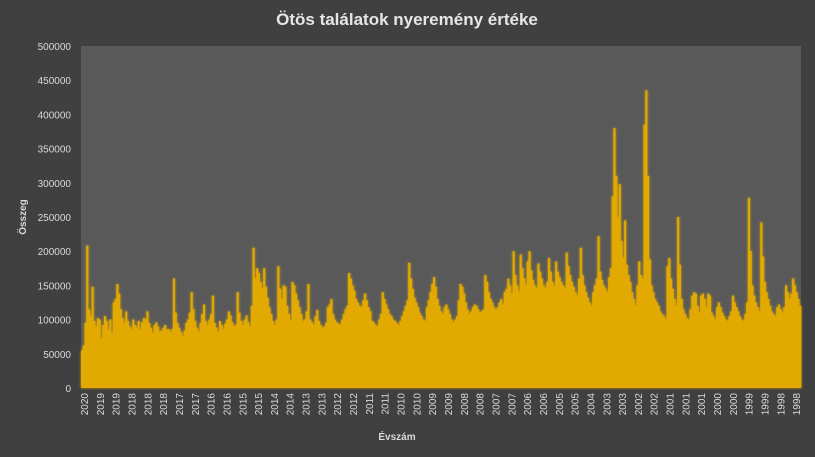 The width and height of the screenshot is (815, 457). I want to click on x-tick-label: 2013, so click(307, 404).